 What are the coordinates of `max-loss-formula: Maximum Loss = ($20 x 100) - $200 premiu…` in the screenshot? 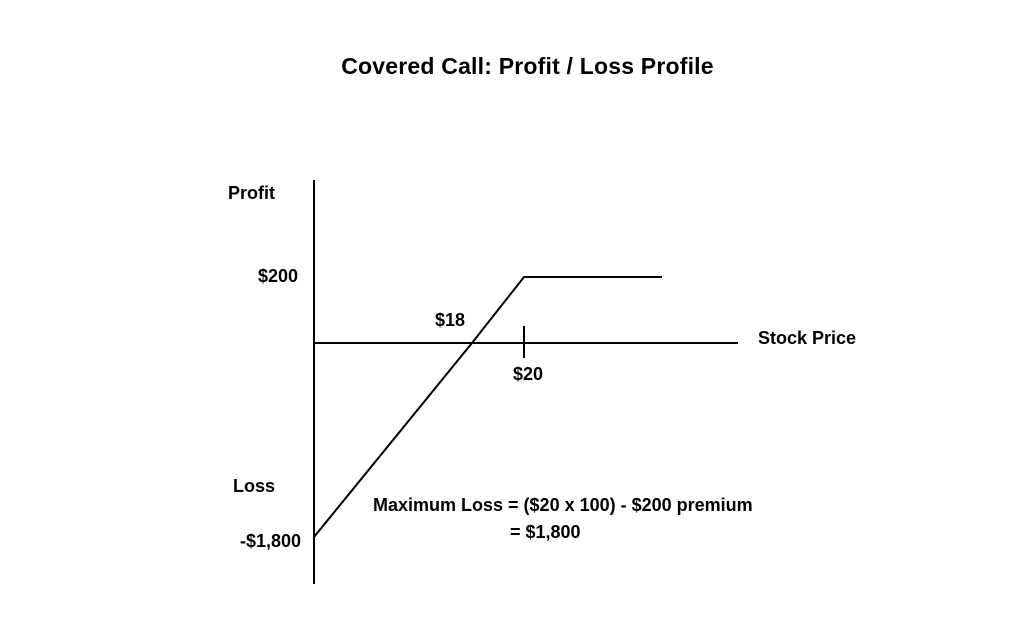 It's located at (563, 505).